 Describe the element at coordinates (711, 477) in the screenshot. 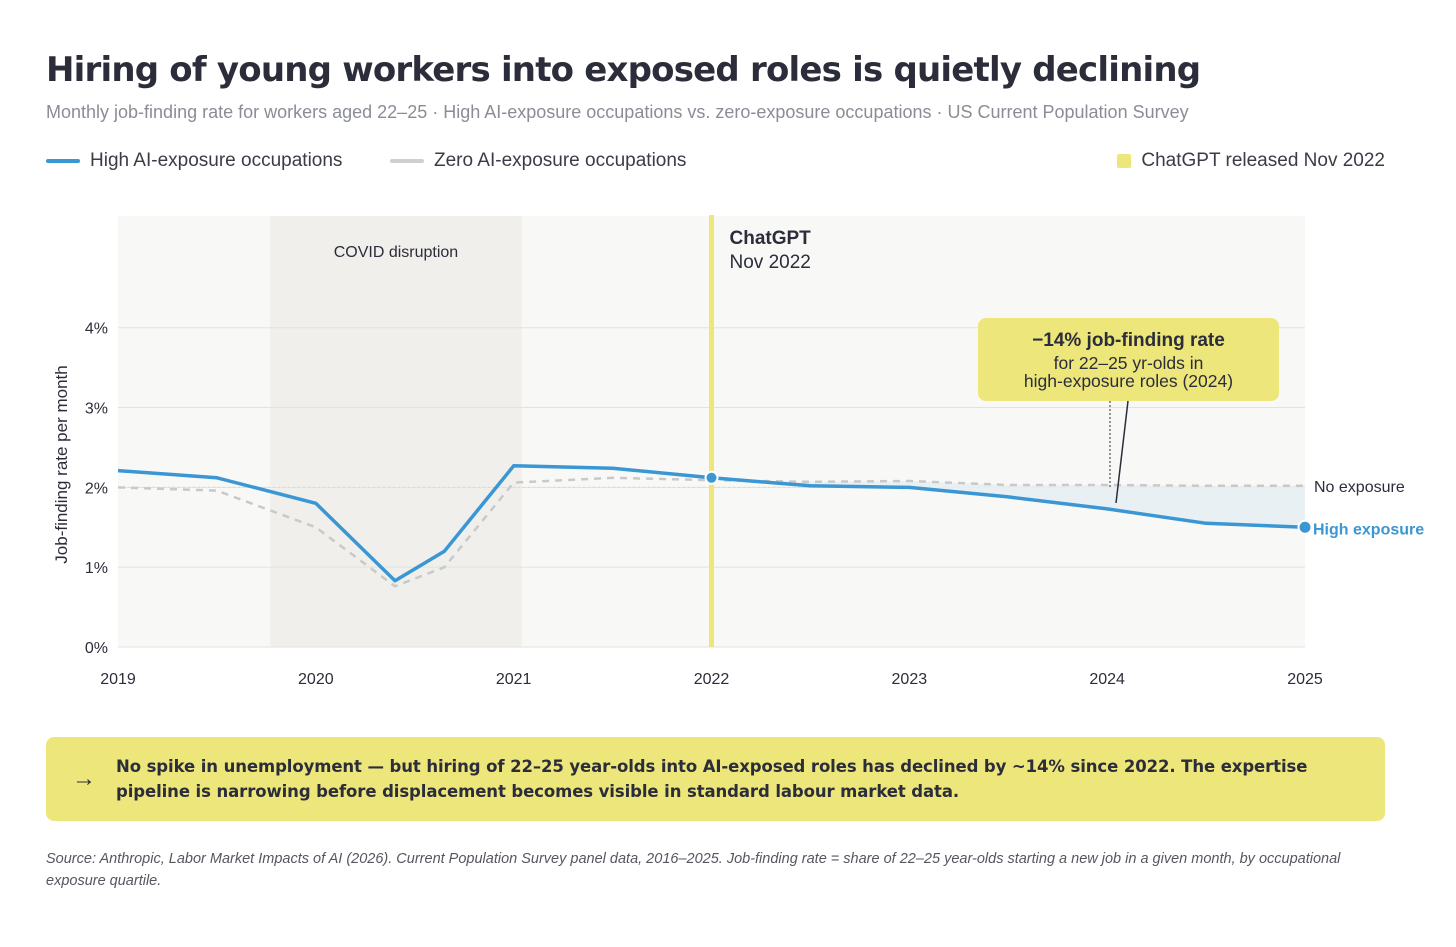

I see `data-point-chatgpt` at that location.